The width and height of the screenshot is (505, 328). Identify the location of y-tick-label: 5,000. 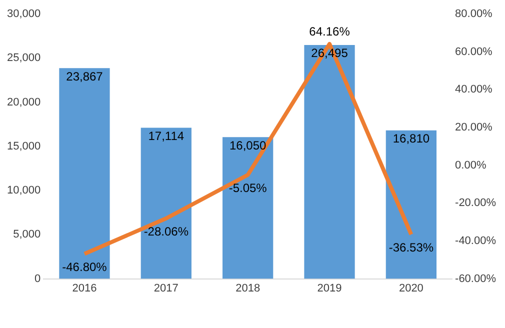
(27, 234).